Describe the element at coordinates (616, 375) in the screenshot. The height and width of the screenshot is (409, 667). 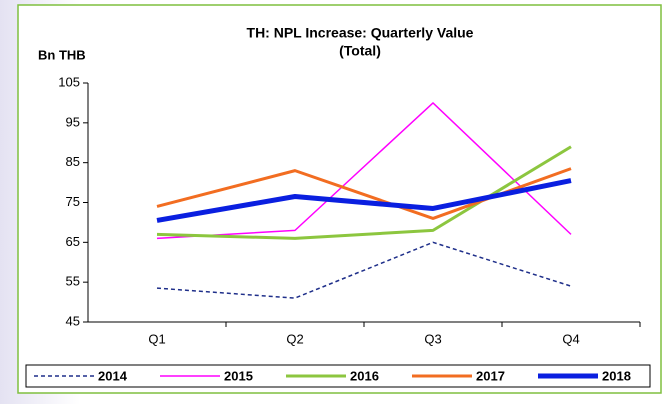
I see `legend-label: 2018` at that location.